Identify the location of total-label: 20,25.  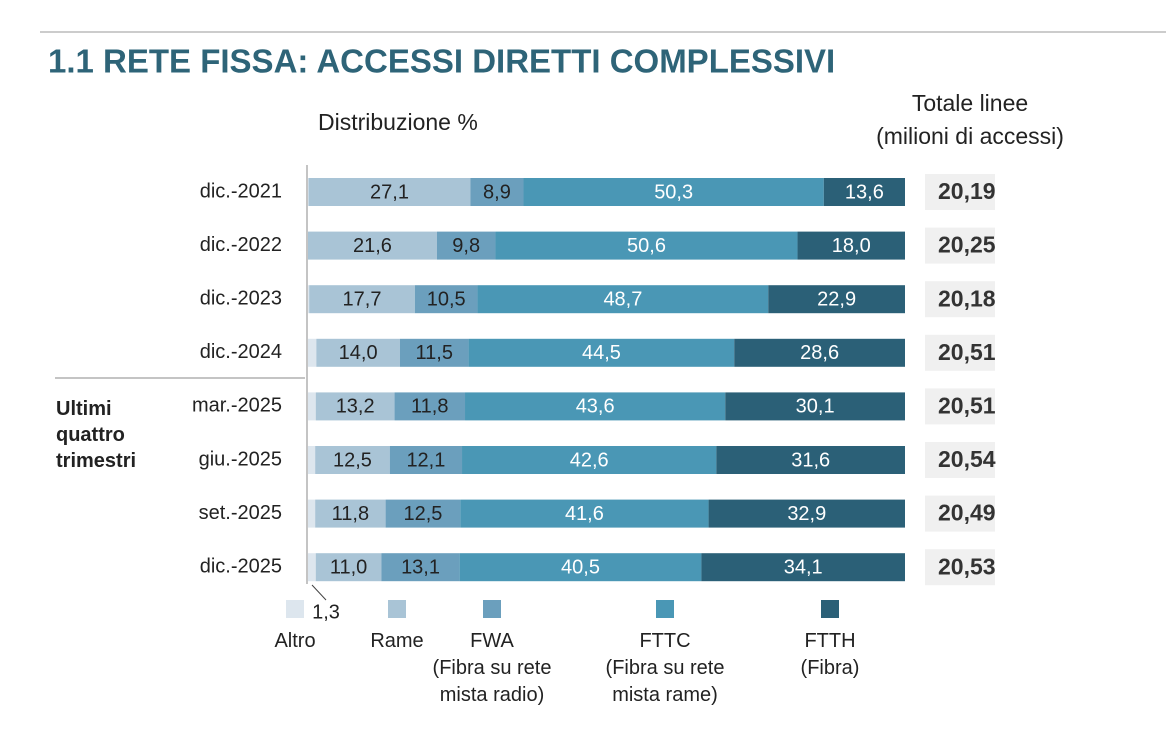
(967, 245).